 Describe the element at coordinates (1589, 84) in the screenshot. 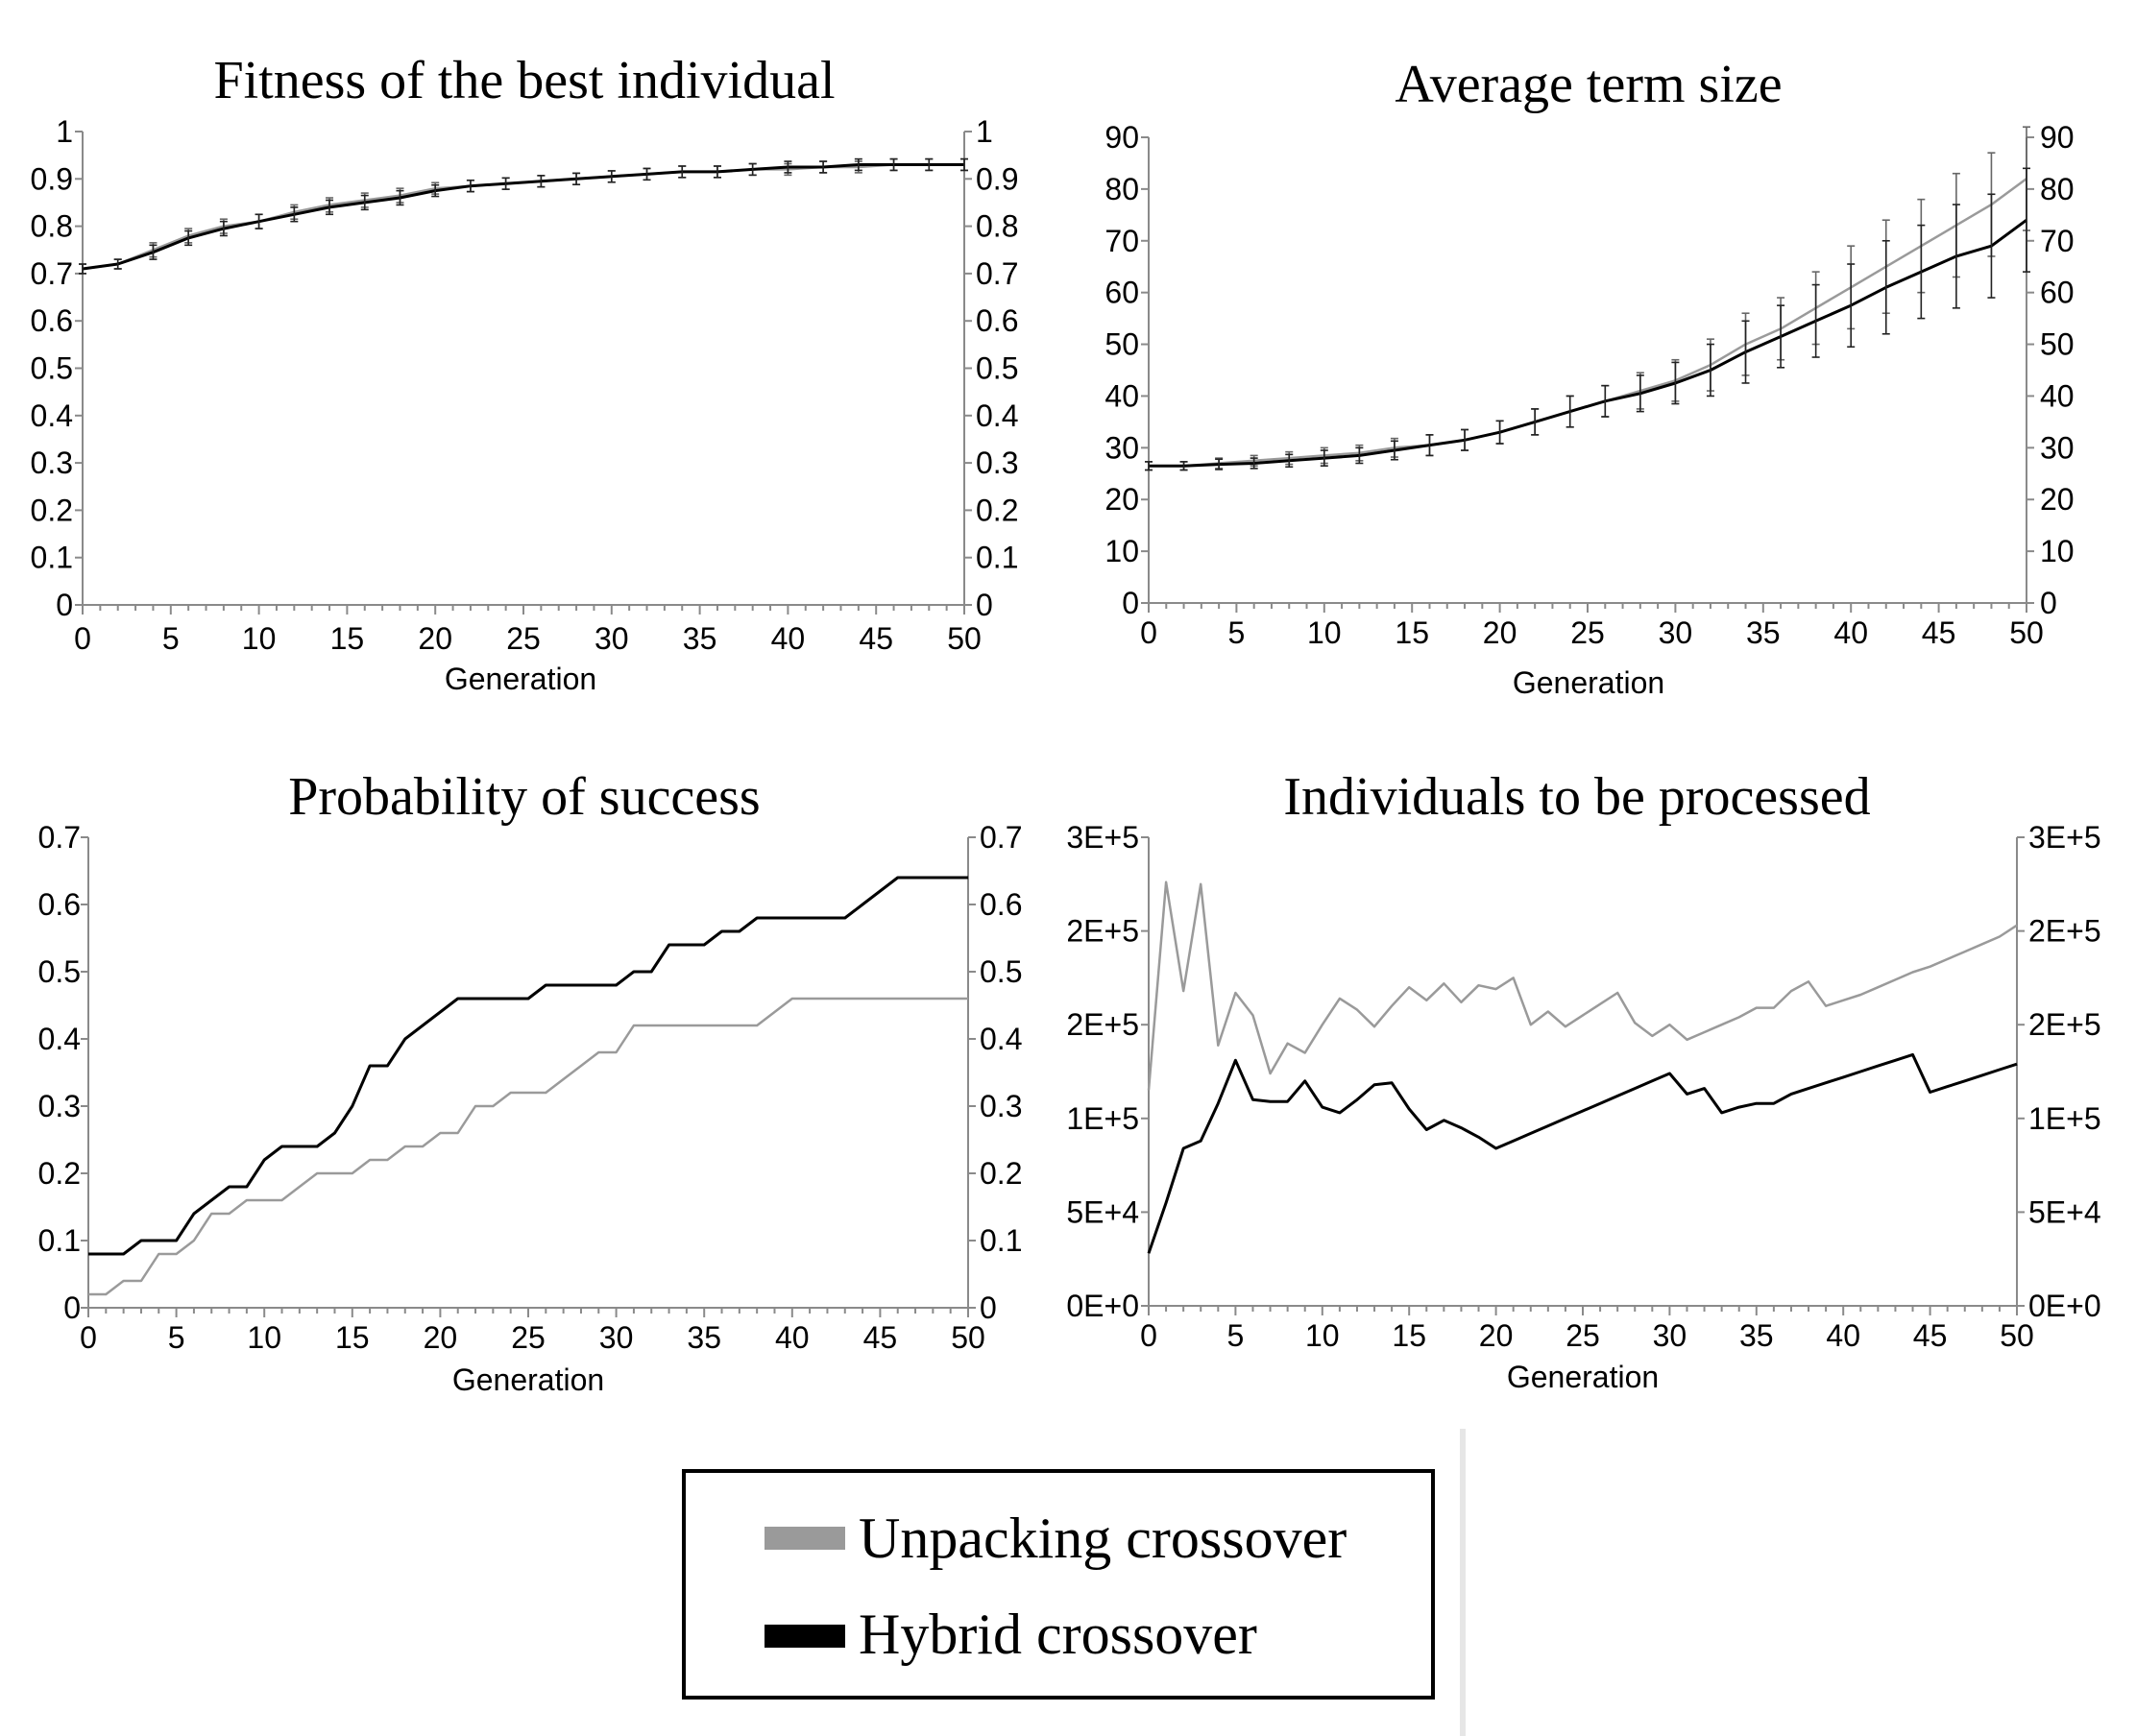

I see `chart-title: Average term size` at that location.